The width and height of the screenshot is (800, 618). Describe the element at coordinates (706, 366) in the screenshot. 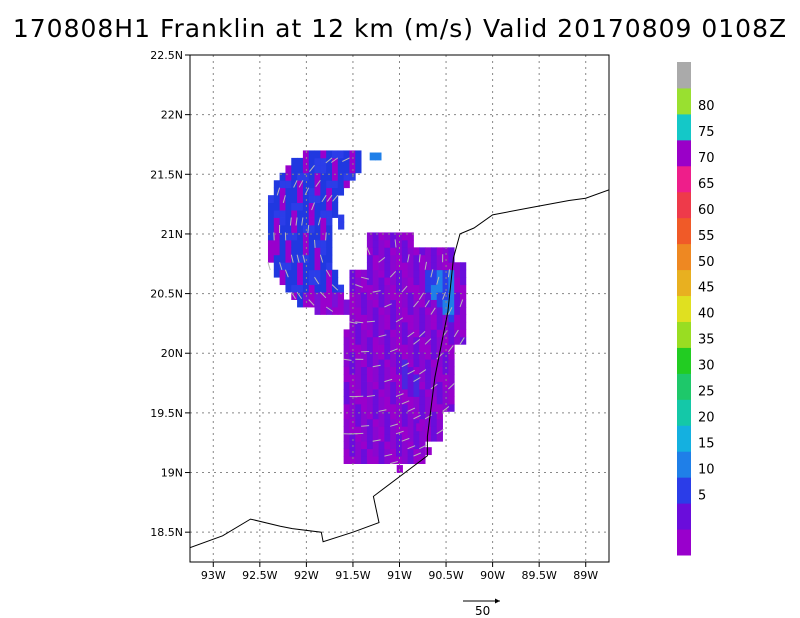

I see `colorbar-label: 30` at that location.